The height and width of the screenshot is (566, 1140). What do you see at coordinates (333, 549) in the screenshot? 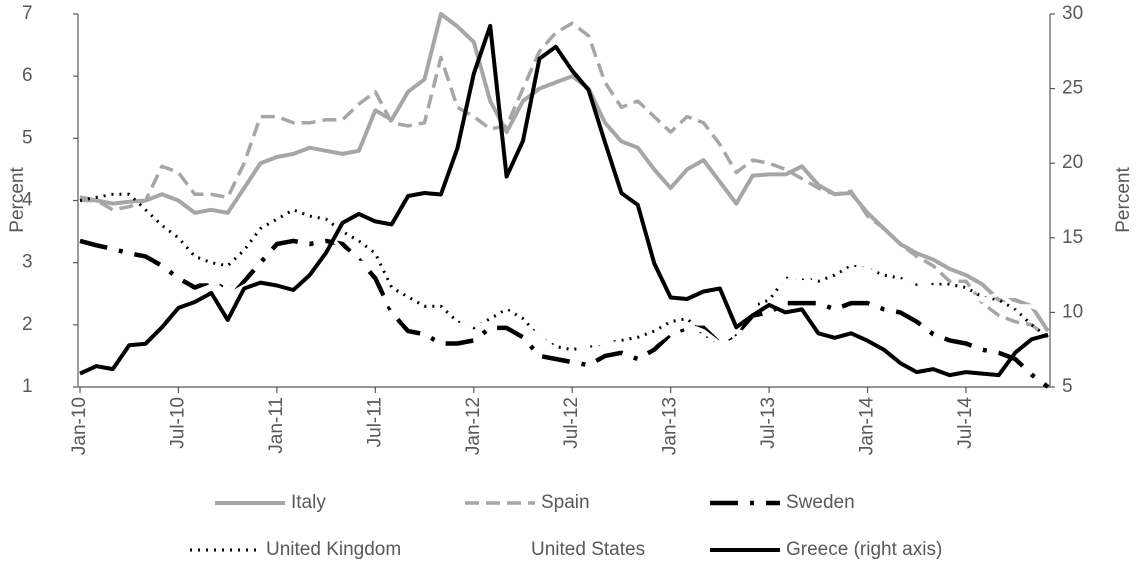
I see `legend-label: United Kingdom` at bounding box center [333, 549].